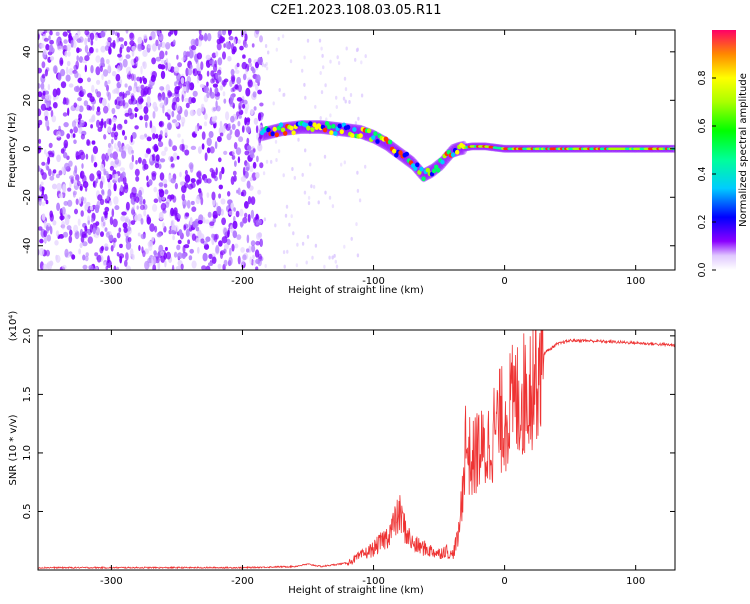  Describe the element at coordinates (702, 125) in the screenshot. I see `colorbar-tick-label: 0.6` at that location.